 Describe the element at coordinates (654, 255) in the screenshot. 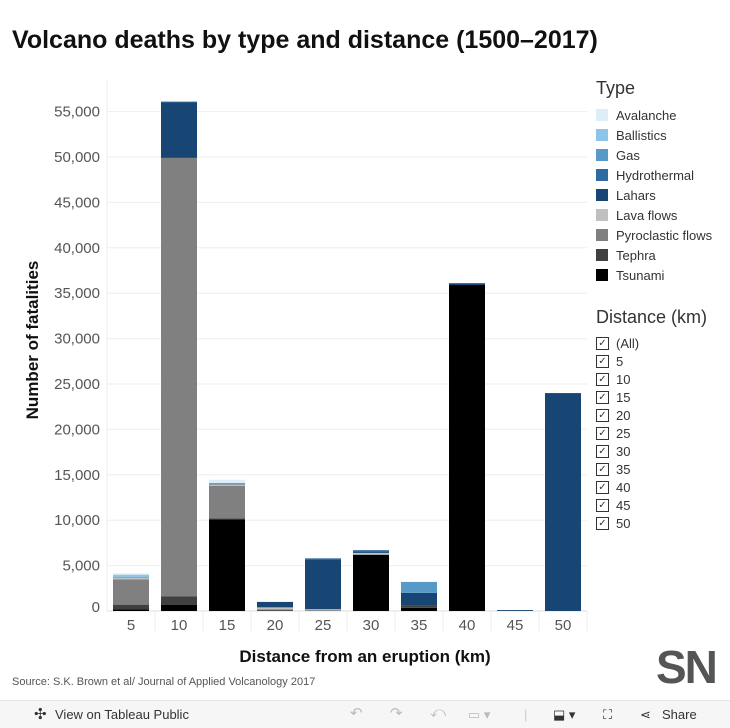

I see `legend-item: Tephra` at that location.